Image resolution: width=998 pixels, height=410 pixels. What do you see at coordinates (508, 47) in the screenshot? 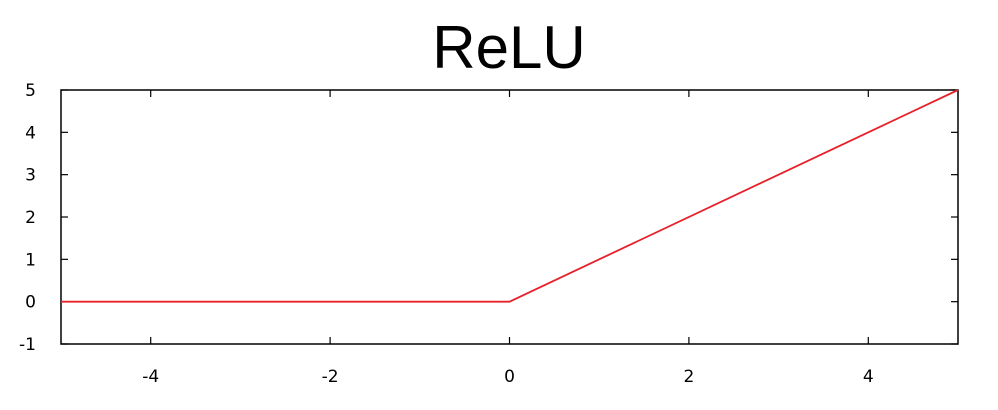
I see `chart-title: ReLU` at bounding box center [508, 47].